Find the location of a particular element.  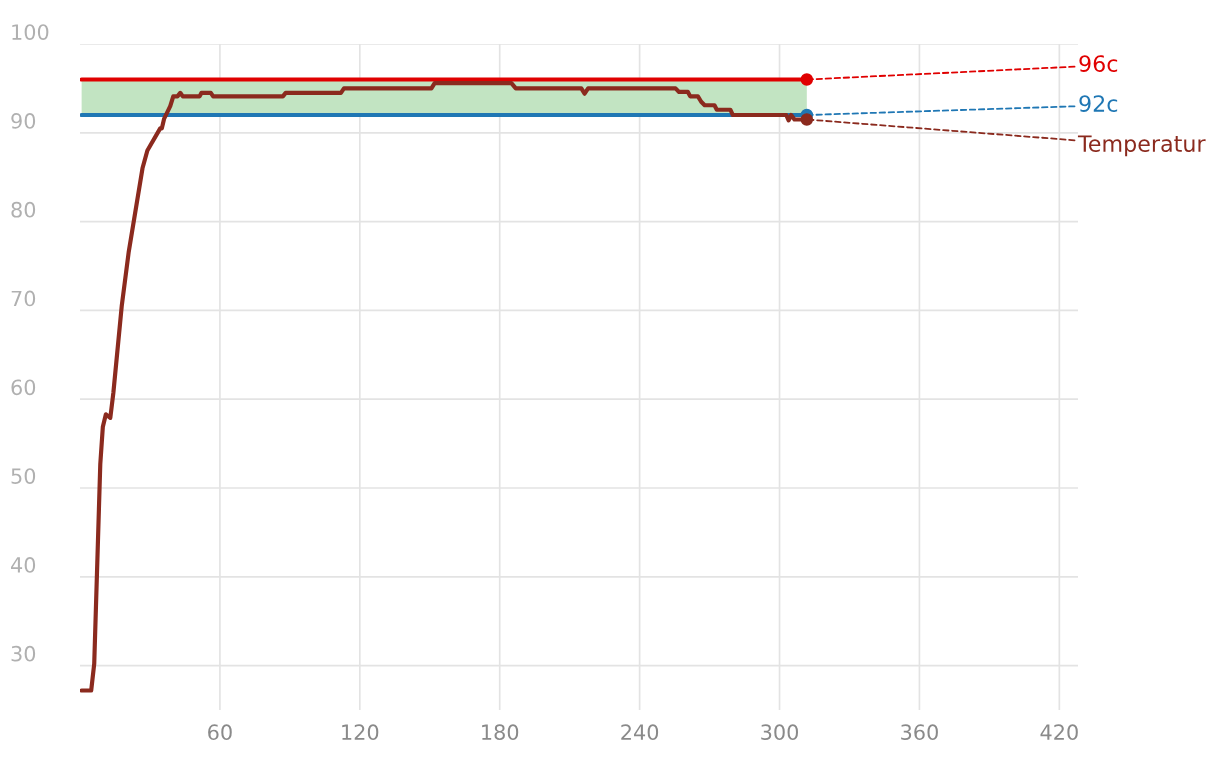

text: Temperatur is located at coordinates (1141, 146).